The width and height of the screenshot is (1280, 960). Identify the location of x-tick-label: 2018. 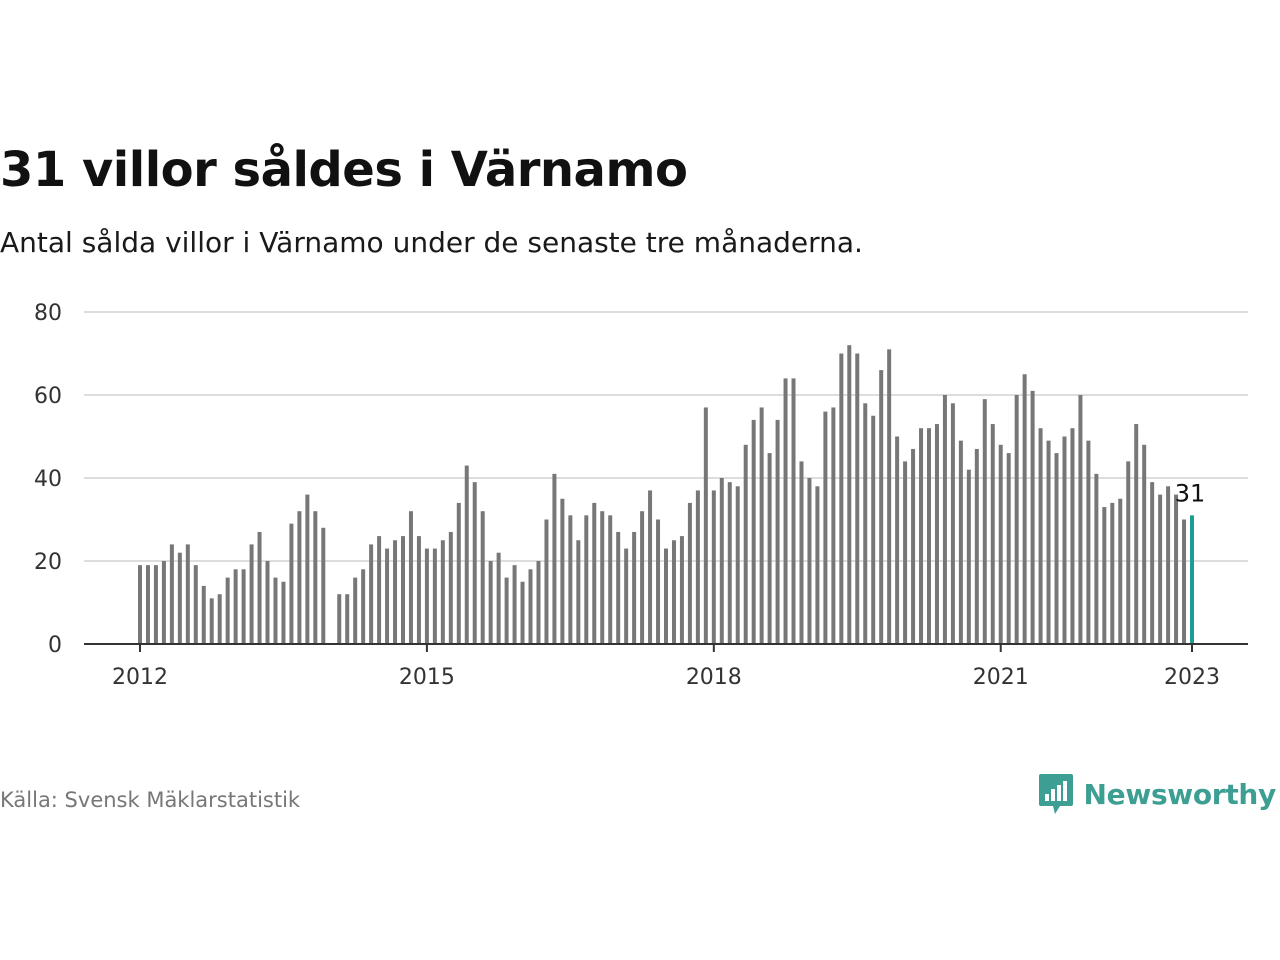
(714, 677).